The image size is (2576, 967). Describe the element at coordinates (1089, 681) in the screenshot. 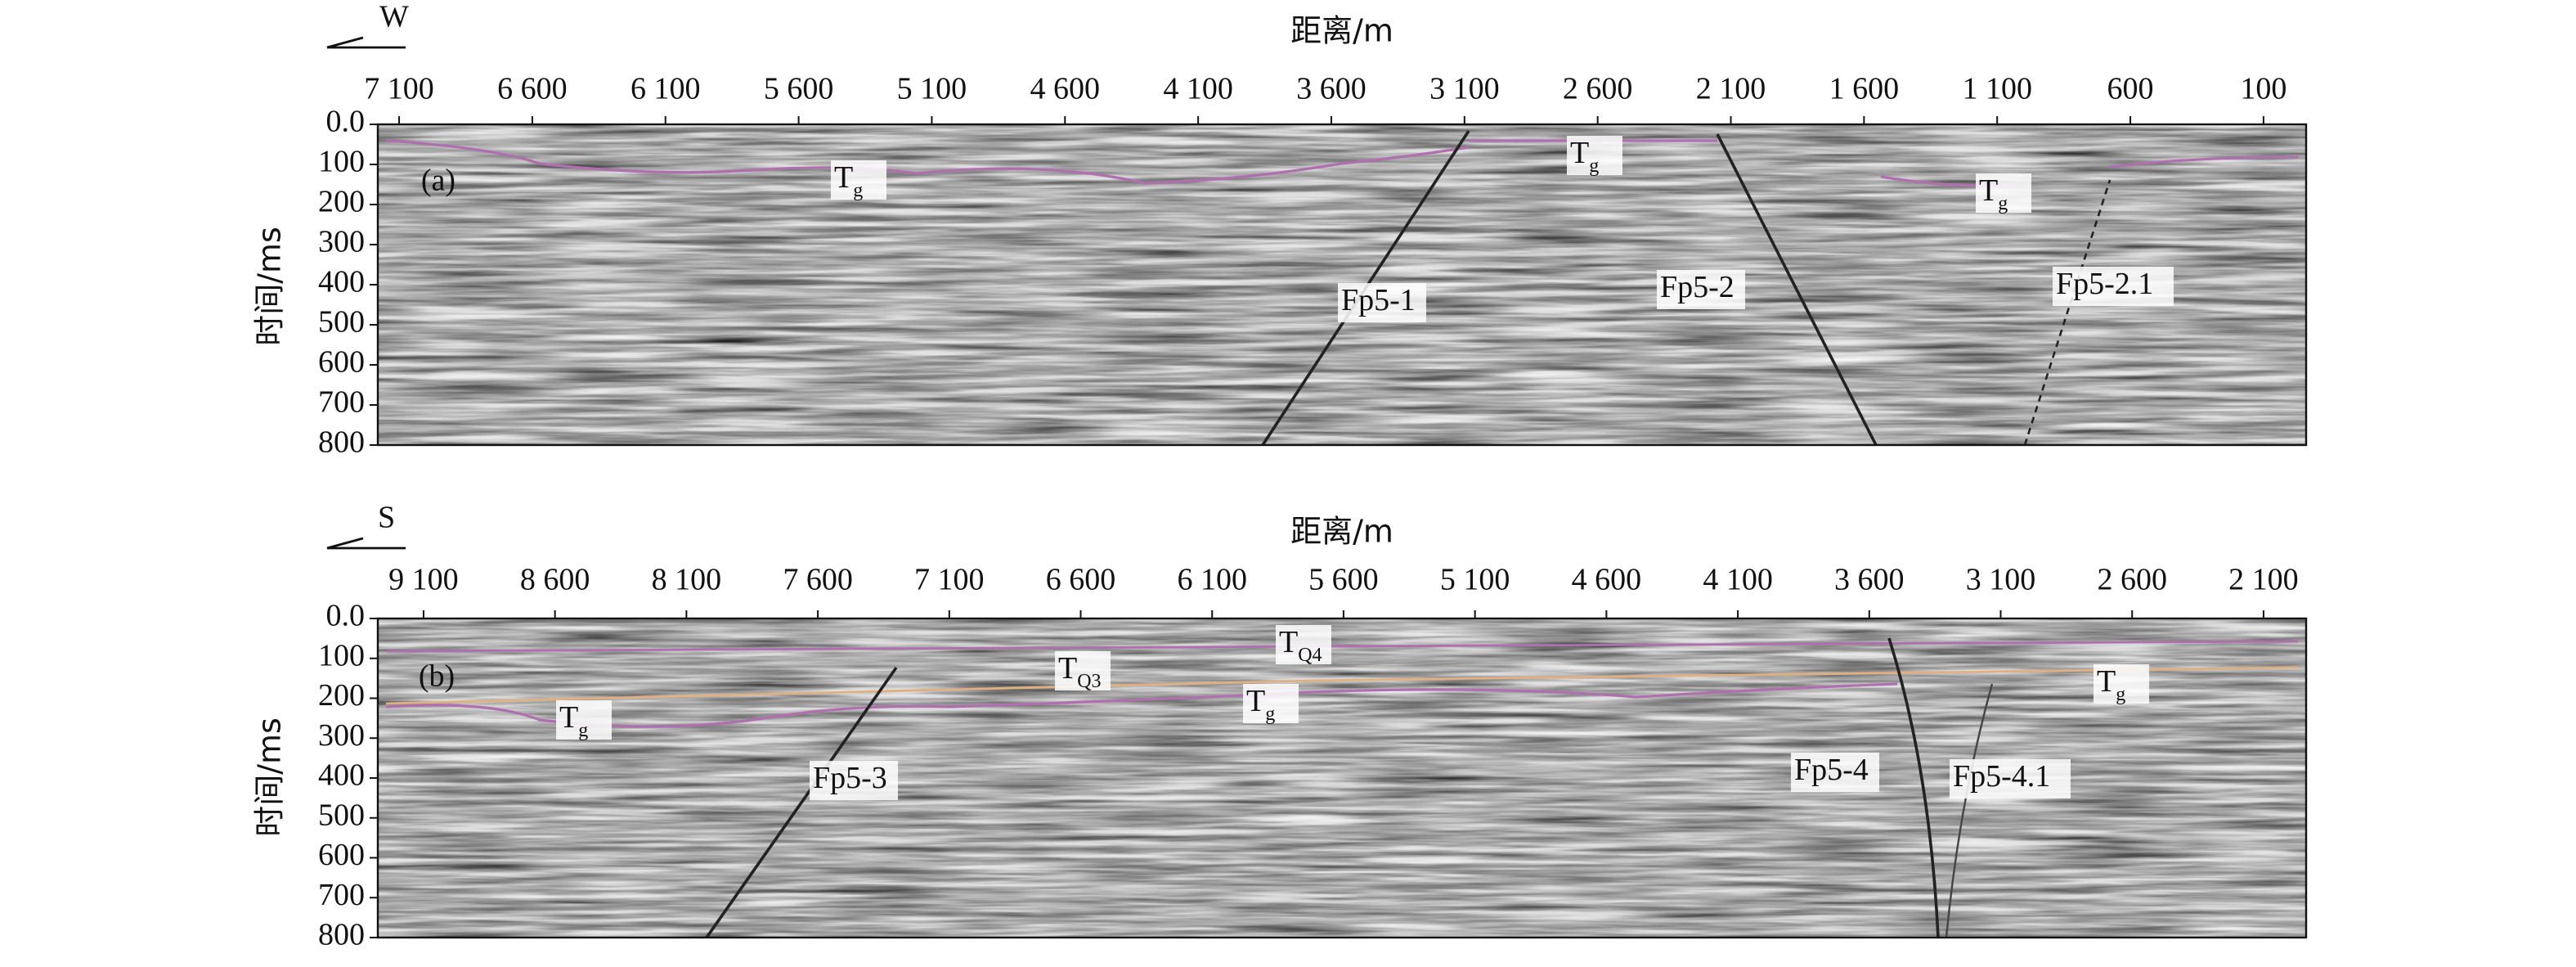

I see `annotation-sub: Q3` at that location.